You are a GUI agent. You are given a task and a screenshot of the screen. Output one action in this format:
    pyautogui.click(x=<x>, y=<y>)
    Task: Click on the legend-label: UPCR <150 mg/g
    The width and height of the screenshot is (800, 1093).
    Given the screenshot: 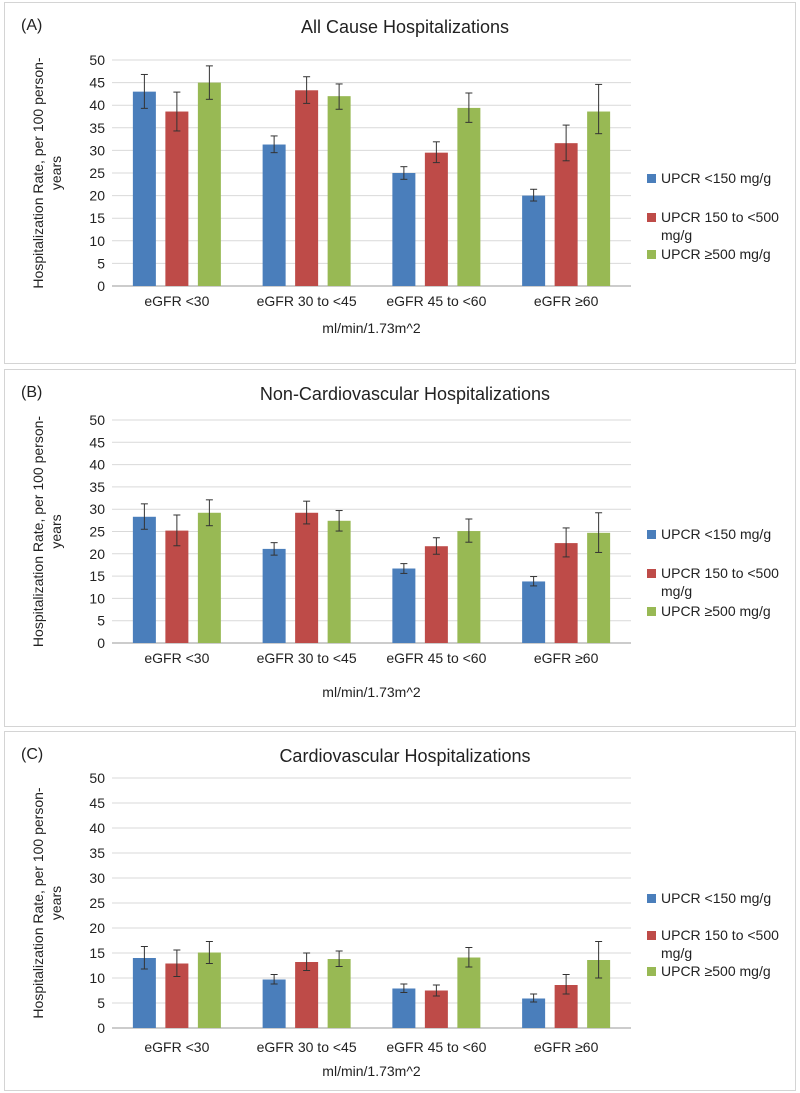 What is the action you would take?
    pyautogui.click(x=716, y=534)
    